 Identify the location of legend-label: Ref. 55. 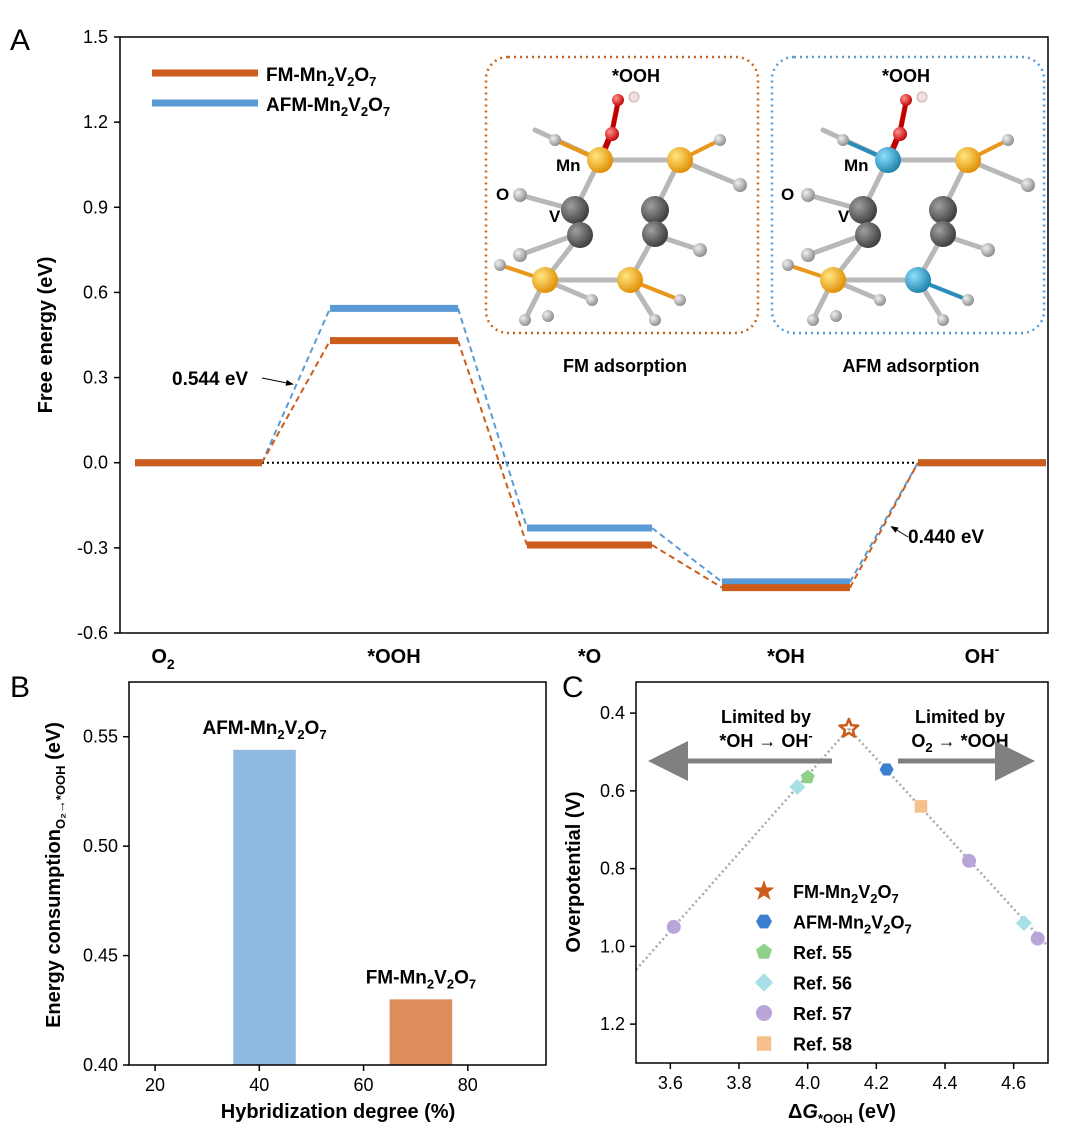
(822, 953).